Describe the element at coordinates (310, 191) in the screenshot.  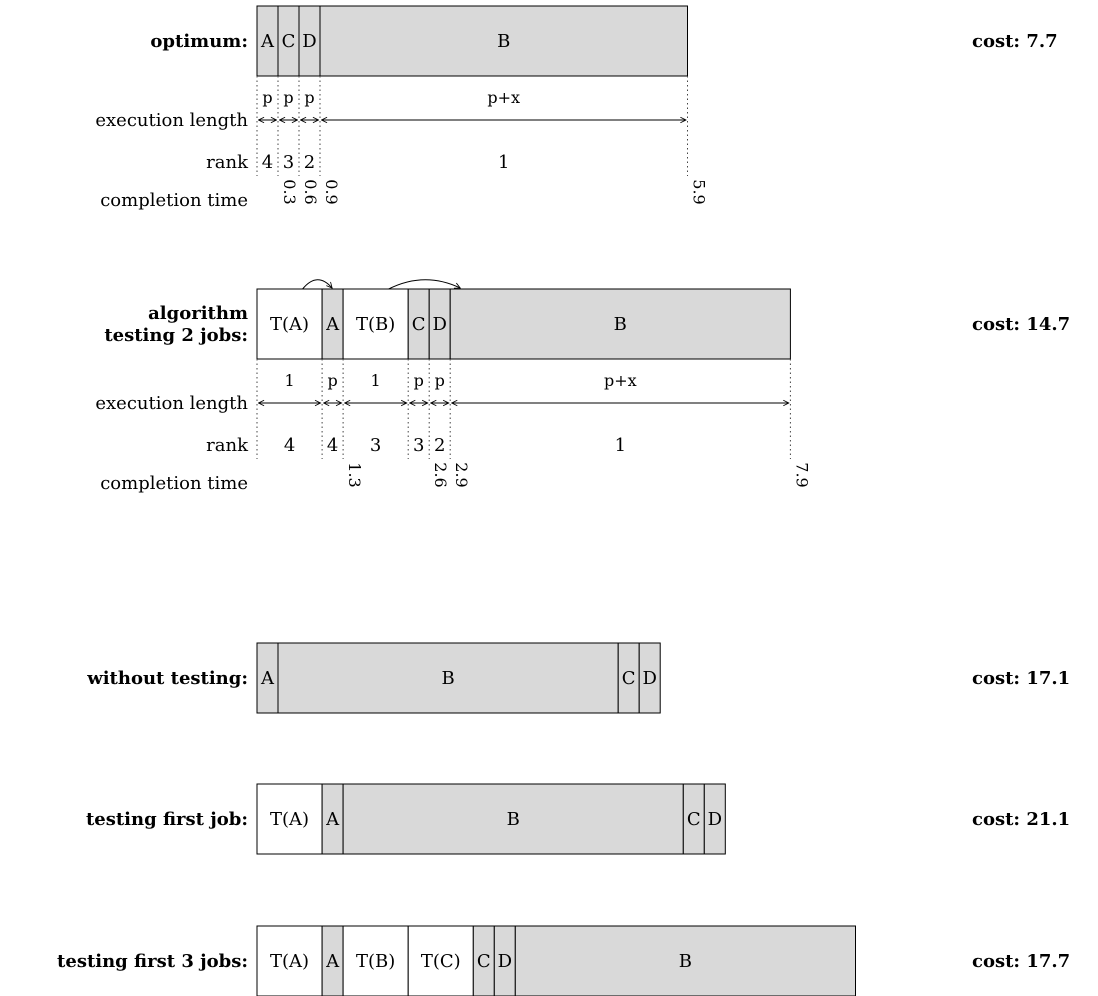
I see `completion-time-value: 0.6` at that location.